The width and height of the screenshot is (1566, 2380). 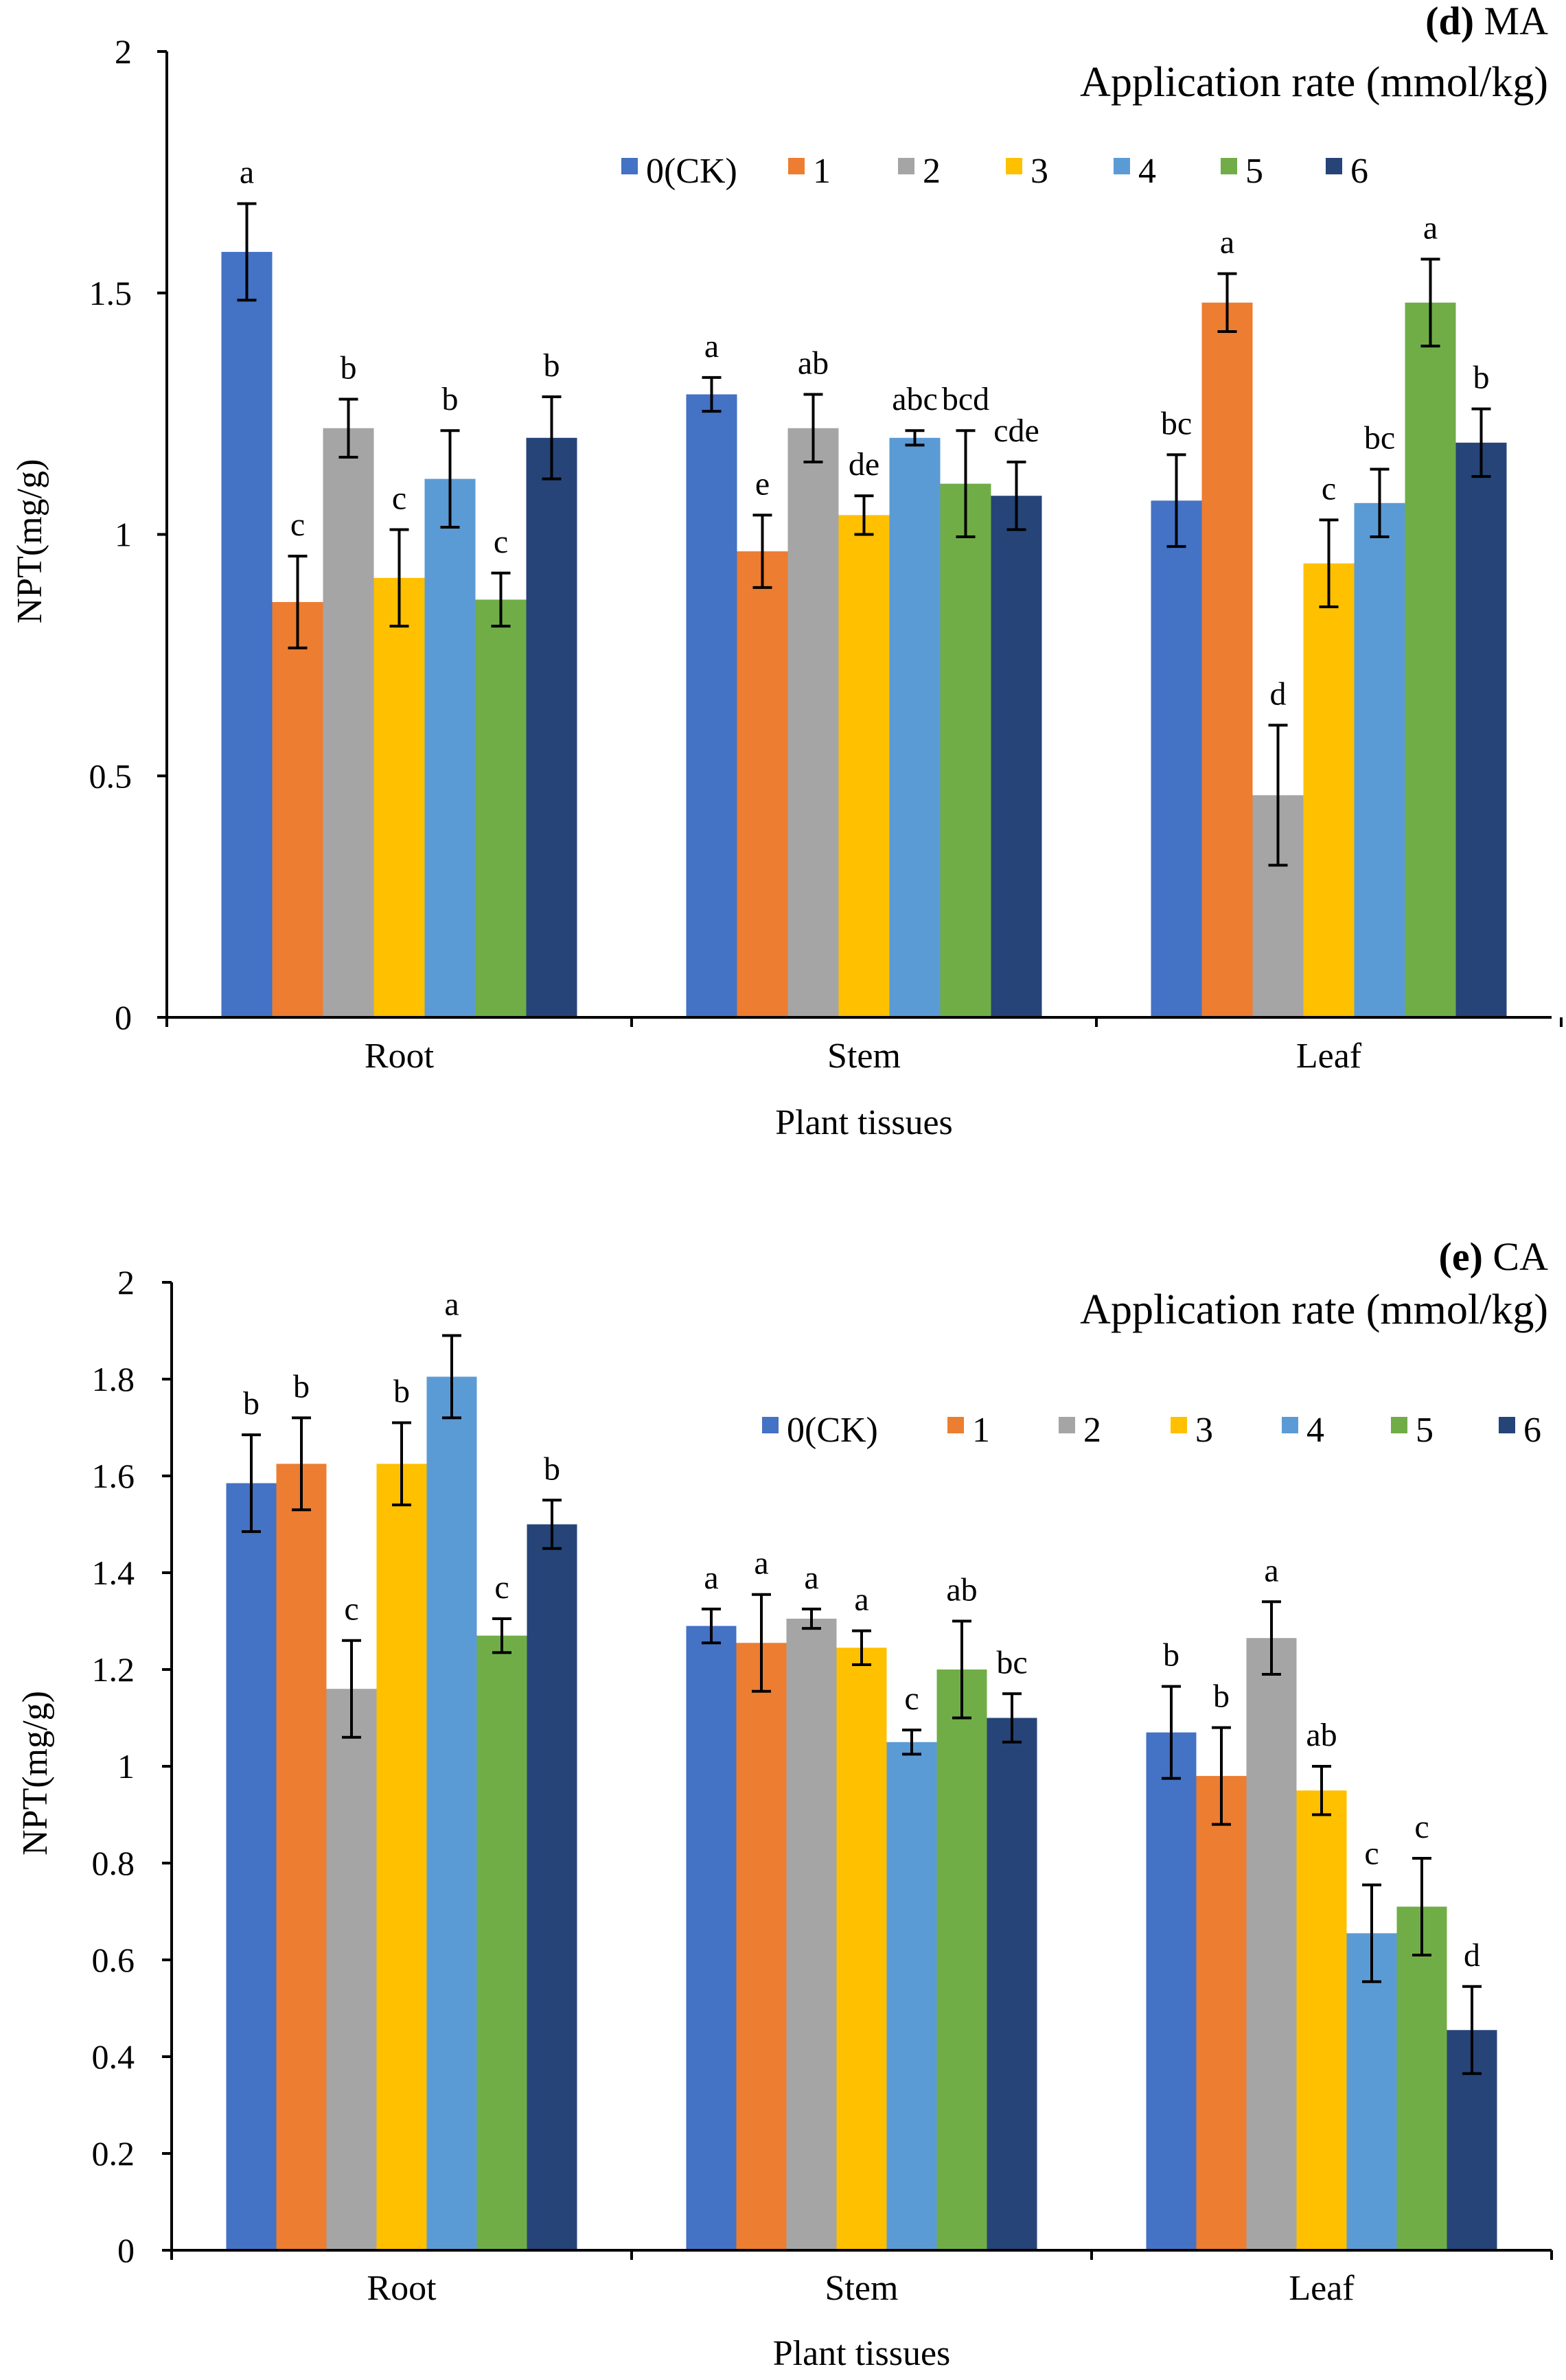 What do you see at coordinates (113, 1863) in the screenshot?
I see `y-tick-label: 0.8` at bounding box center [113, 1863].